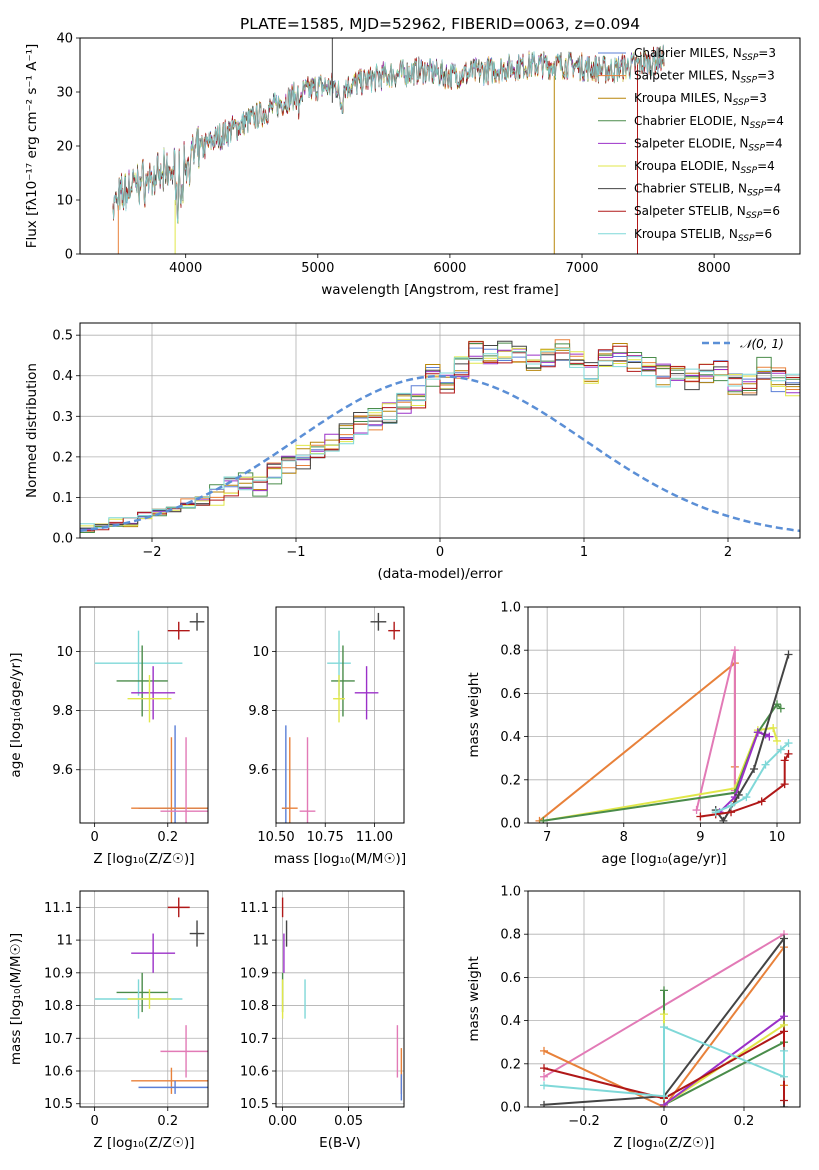 The width and height of the screenshot is (819, 1170). What do you see at coordinates (510, 780) in the screenshot?
I see `y-tick-label: 0.2` at bounding box center [510, 780].